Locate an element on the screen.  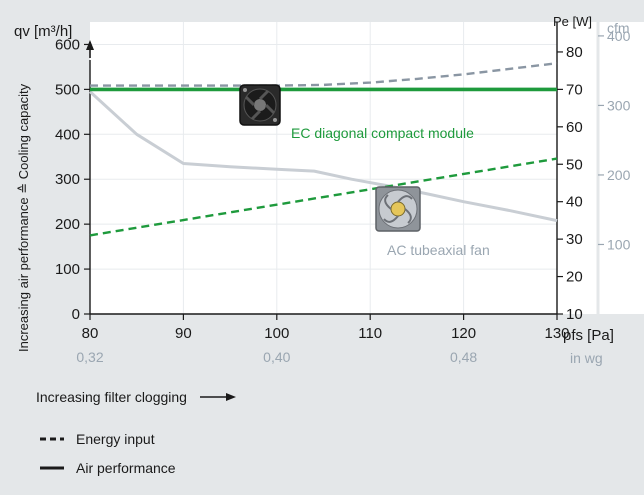
cfm-panel is located at coordinates (621, 168).